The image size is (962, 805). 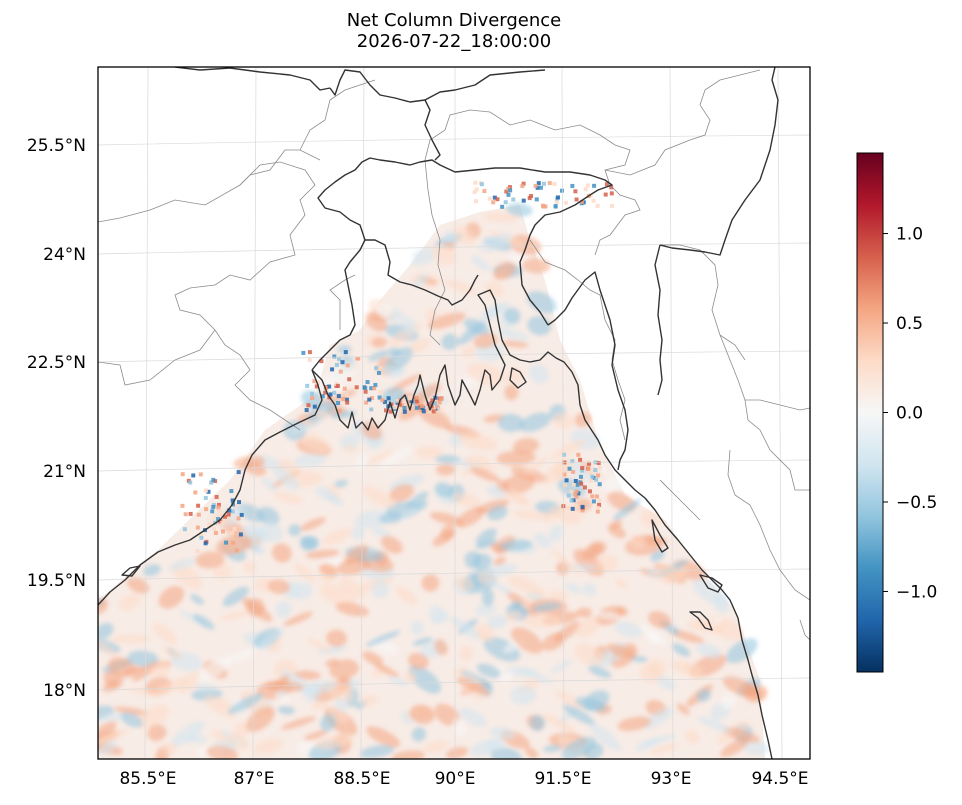 What do you see at coordinates (56, 146) in the screenshot?
I see `lat-tick-label: 25.5°N` at bounding box center [56, 146].